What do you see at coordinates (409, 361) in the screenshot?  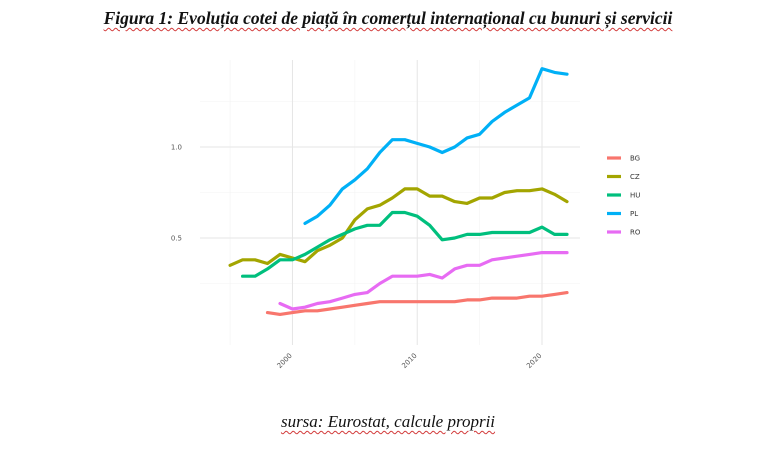 I see `x-tick-label: 2010` at bounding box center [409, 361].